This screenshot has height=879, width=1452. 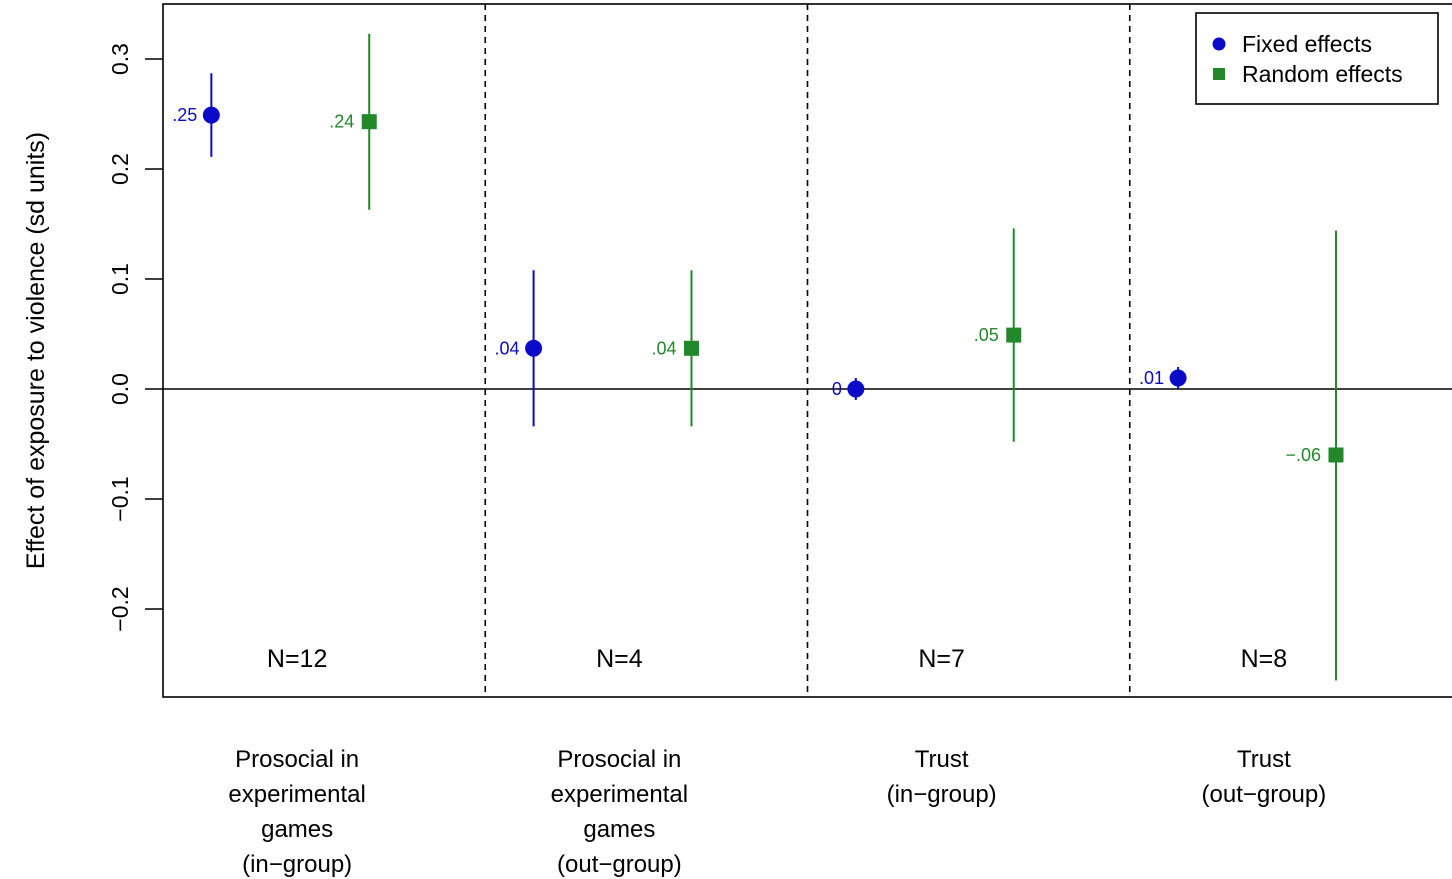 I want to click on y-tick-label: 0.0, so click(x=120, y=389).